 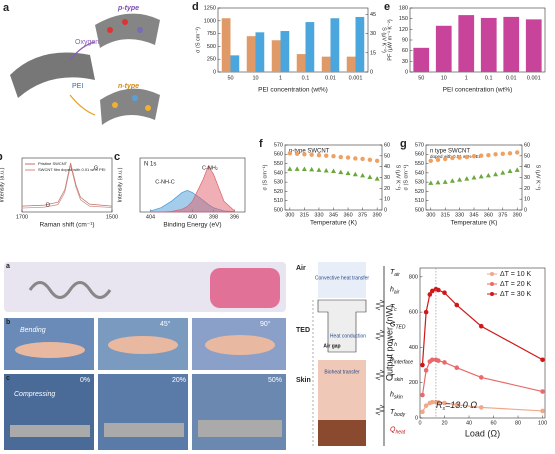 What do you see at coordinates (419, 173) in the screenshot?
I see `y-tick-label: 540` at bounding box center [419, 173].